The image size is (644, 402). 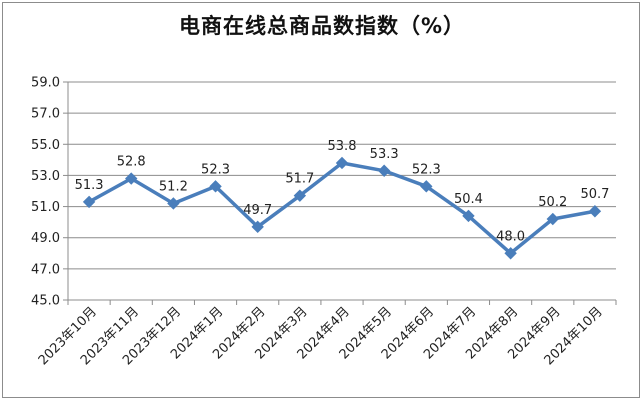 What do you see at coordinates (257, 210) in the screenshot?
I see `data-label: 49.7` at bounding box center [257, 210].